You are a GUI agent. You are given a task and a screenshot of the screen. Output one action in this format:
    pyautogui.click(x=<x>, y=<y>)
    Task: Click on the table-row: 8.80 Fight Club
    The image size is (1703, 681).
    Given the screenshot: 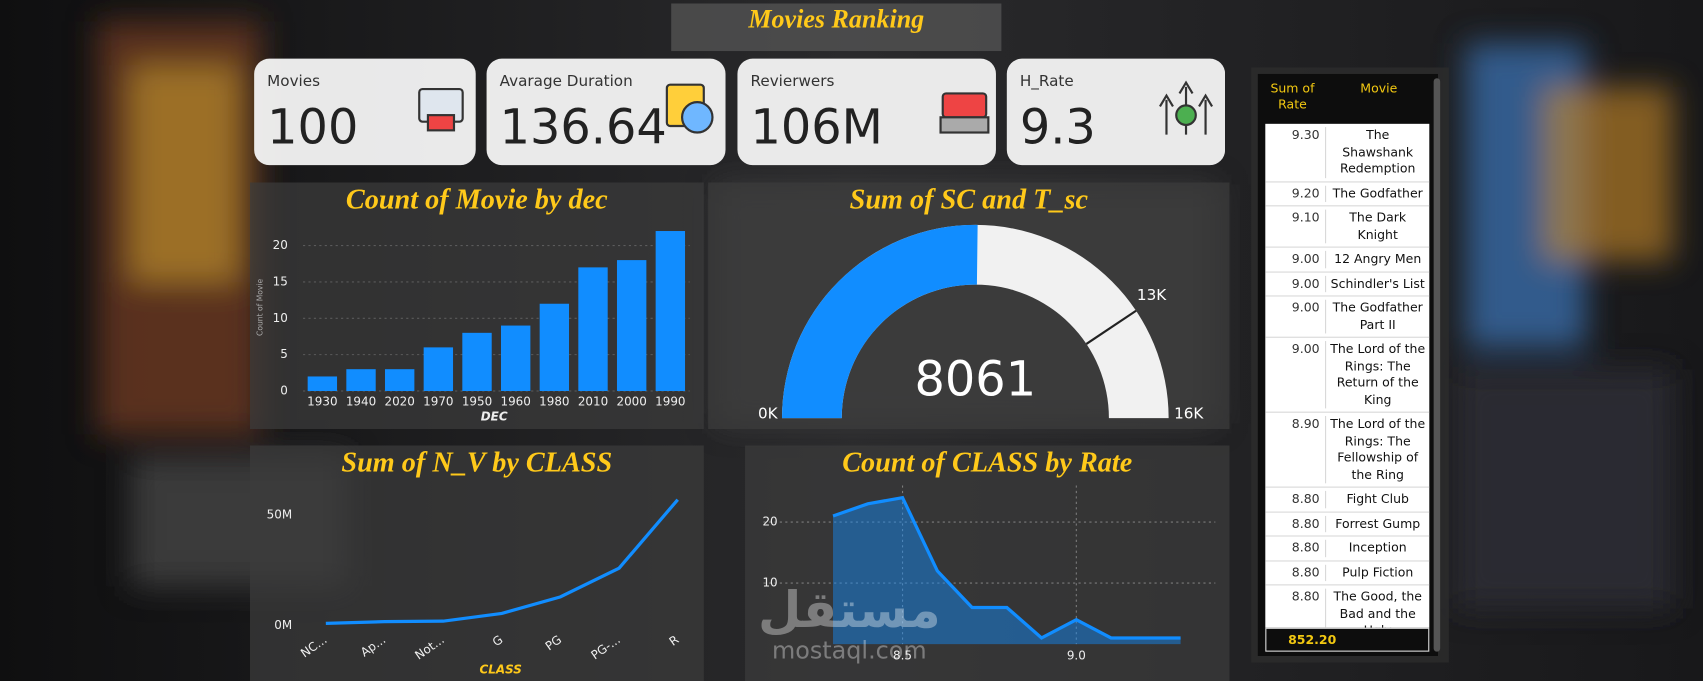 What is the action you would take?
    pyautogui.click(x=1347, y=500)
    